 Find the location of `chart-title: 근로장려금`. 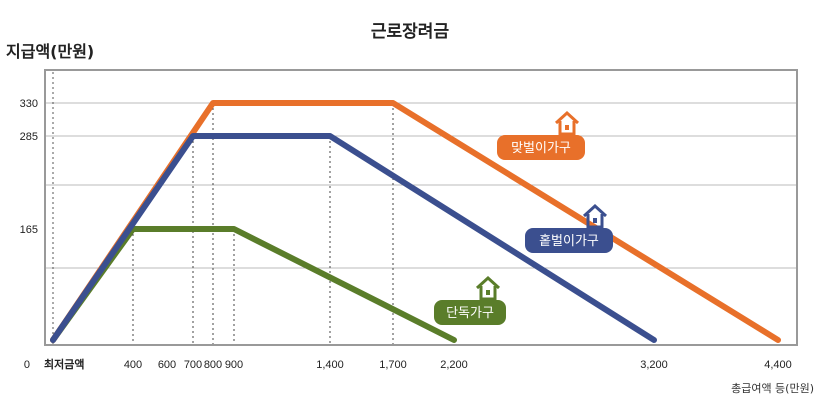

chart-title: 근로장려금 is located at coordinates (410, 32).